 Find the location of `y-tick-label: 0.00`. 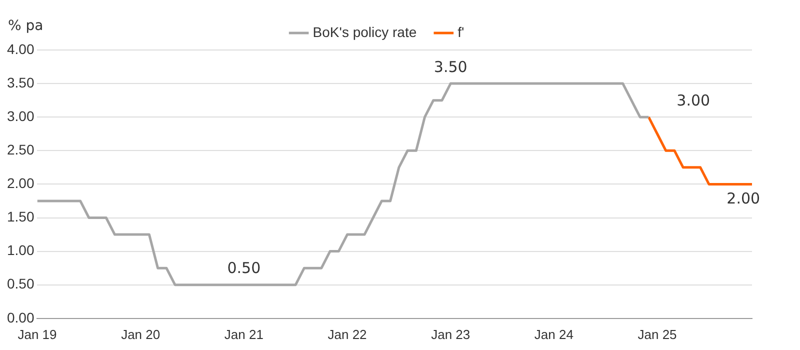

y-tick-label: 0.00 is located at coordinates (20, 317).